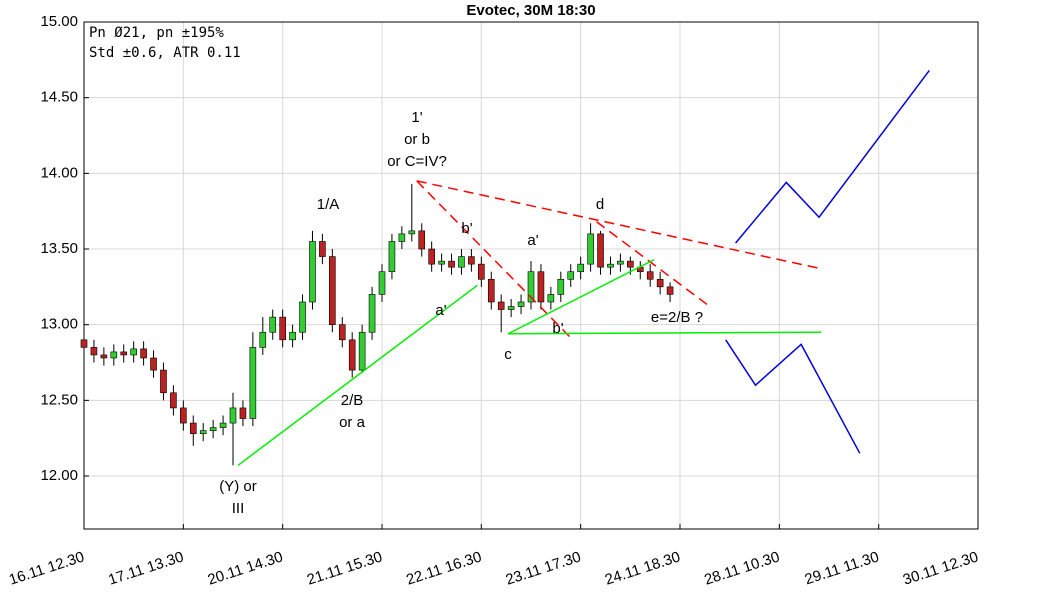 The image size is (1063, 596). I want to click on y-tick-label: 13.50, so click(59, 248).